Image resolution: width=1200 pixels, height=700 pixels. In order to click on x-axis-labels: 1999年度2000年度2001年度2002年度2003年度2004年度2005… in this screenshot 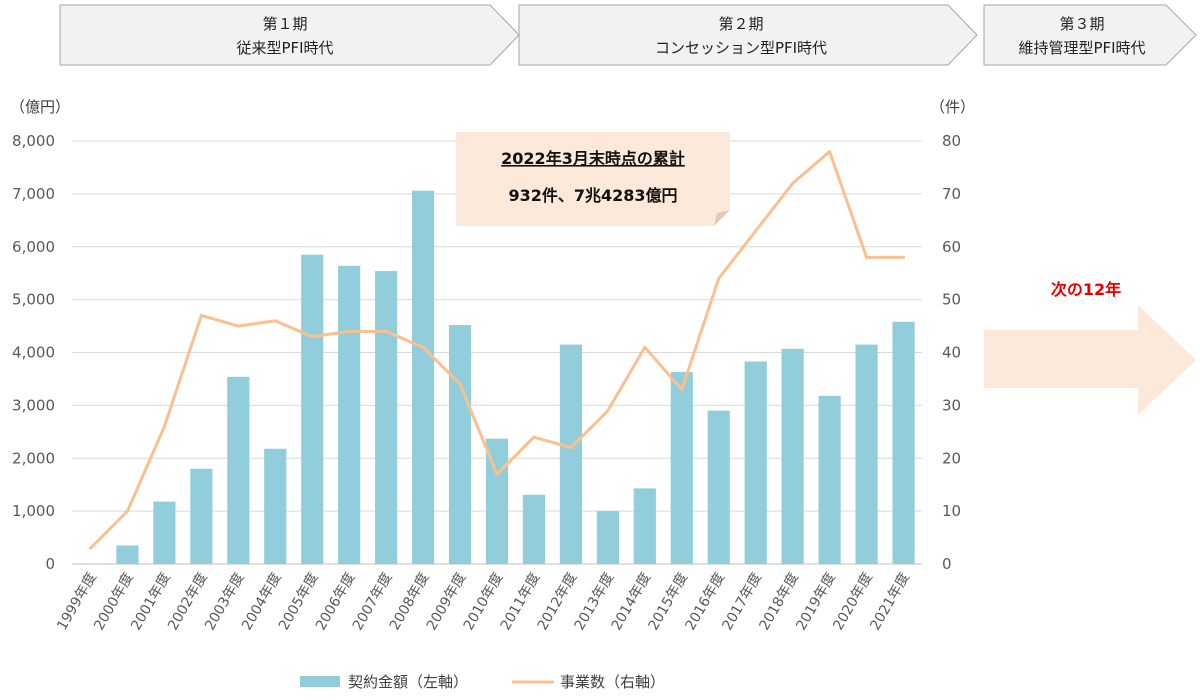, I will do `click(483, 601)`.